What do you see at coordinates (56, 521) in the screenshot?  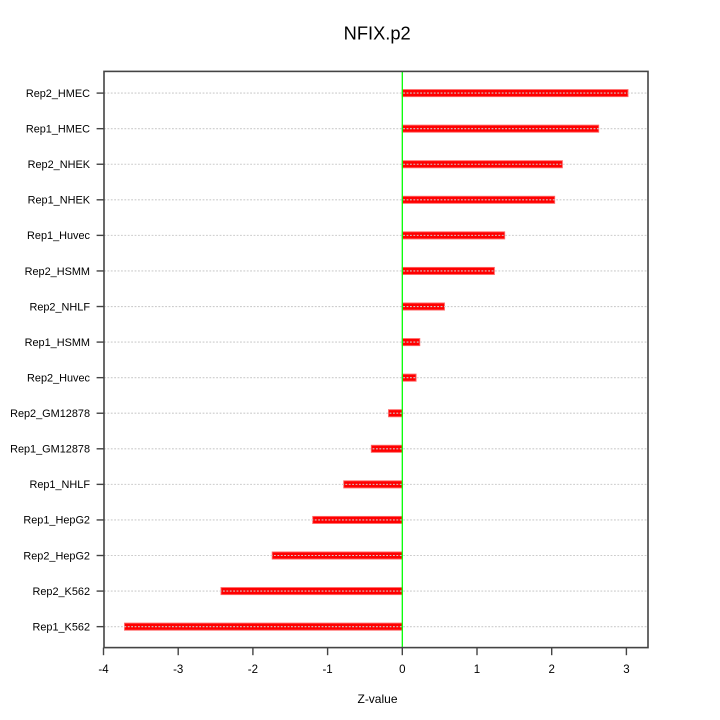 I see `svg-text: Rep1_HepG2` at bounding box center [56, 521].